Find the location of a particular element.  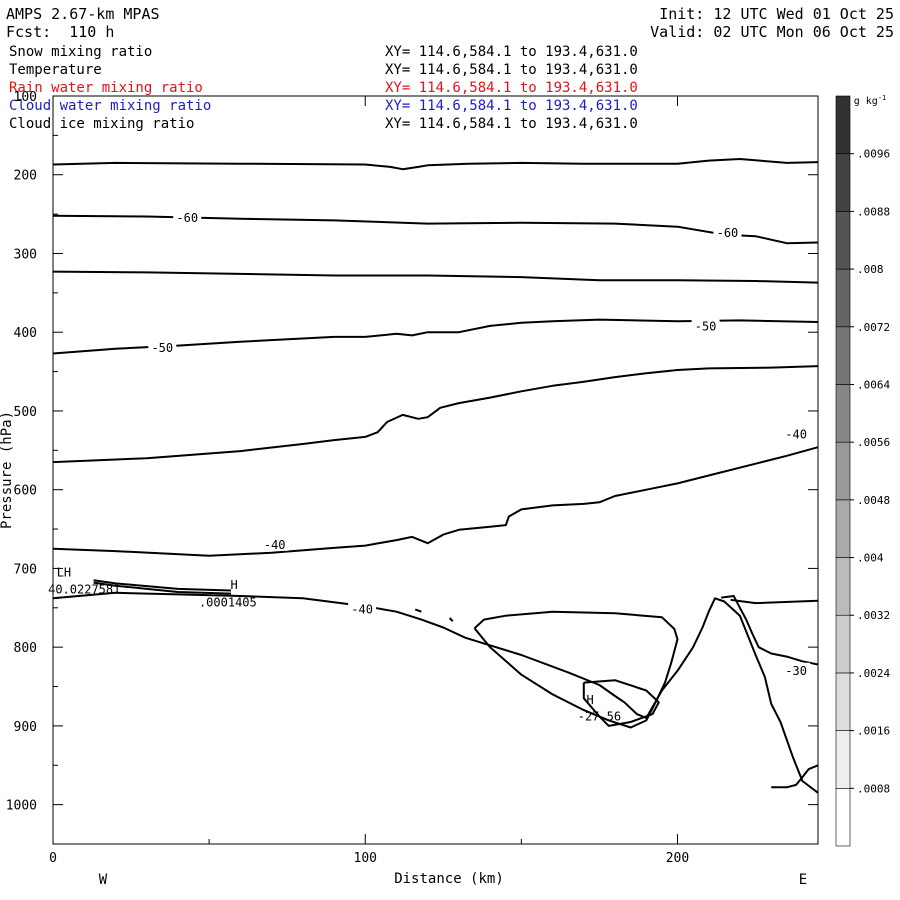

init-time: Init: 12 UTC Wed 01 Oct 25 is located at coordinates (776, 14).